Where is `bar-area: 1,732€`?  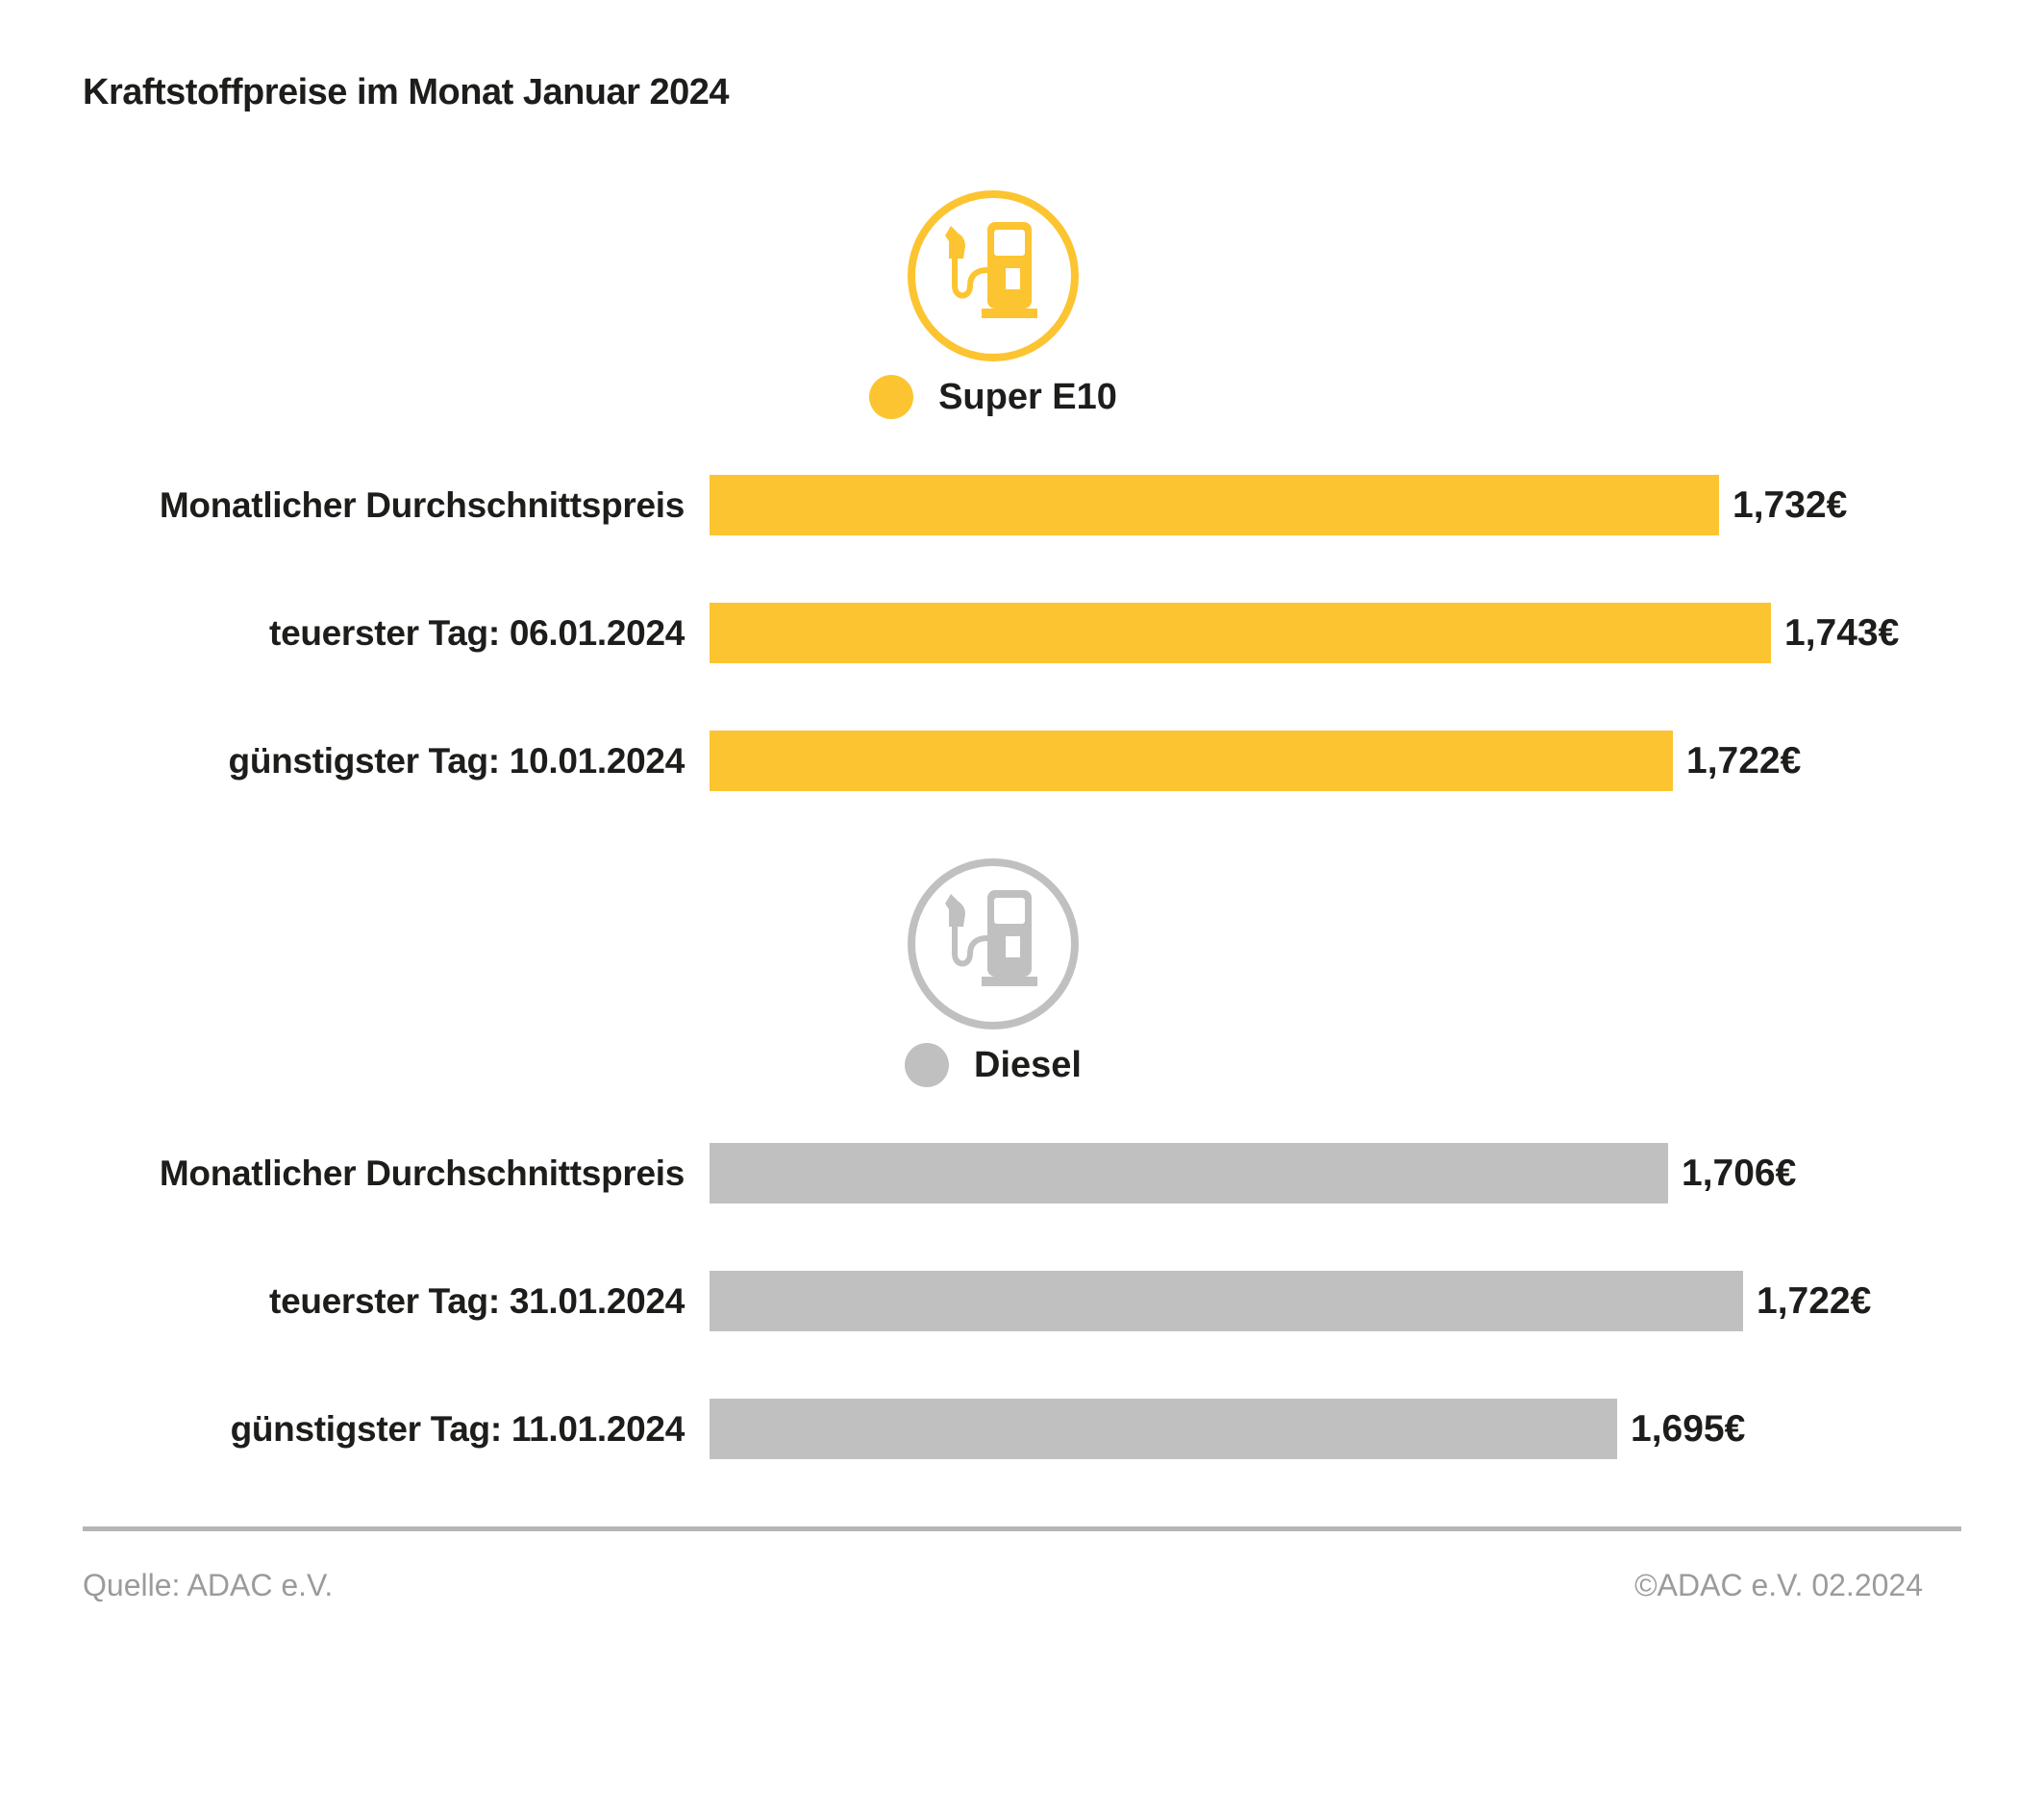
bar-area: 1,732€ is located at coordinates (1335, 505).